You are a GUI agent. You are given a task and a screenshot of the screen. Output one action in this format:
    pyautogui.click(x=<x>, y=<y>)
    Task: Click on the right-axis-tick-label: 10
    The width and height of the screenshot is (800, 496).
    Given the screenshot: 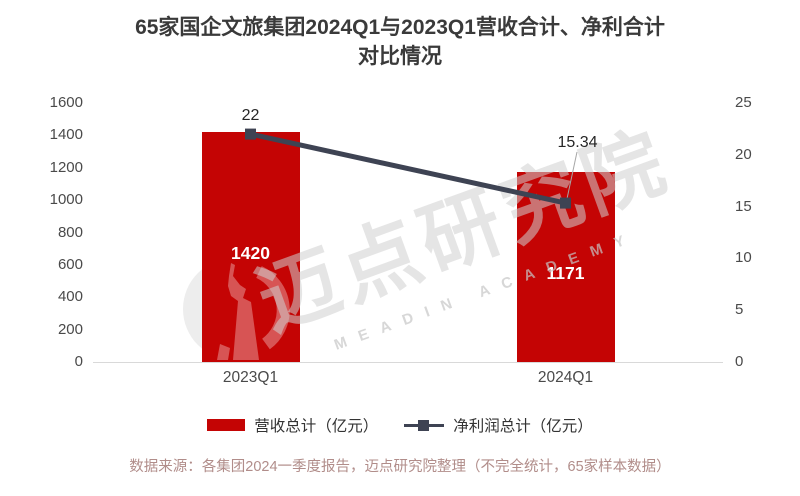 What is the action you would take?
    pyautogui.click(x=743, y=258)
    